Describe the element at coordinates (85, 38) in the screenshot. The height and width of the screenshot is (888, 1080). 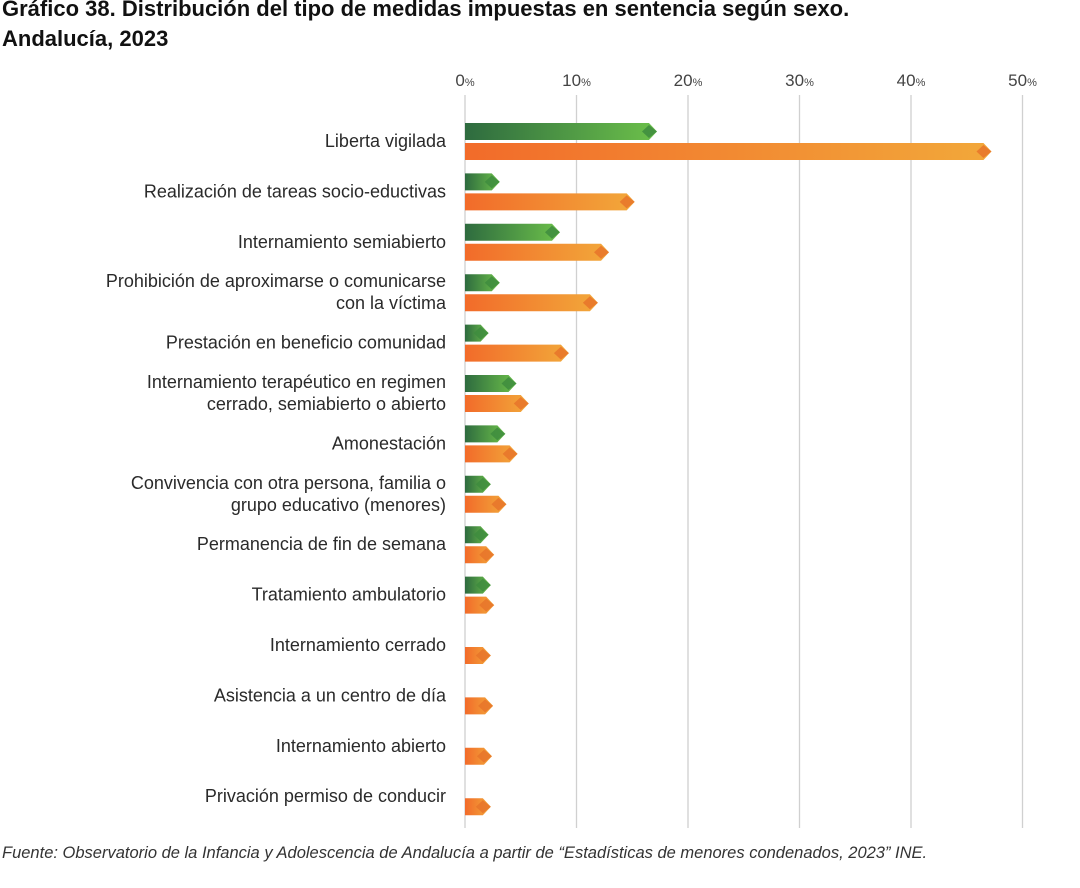
I see `chart-title-line-2: Andalucía, 2023` at that location.